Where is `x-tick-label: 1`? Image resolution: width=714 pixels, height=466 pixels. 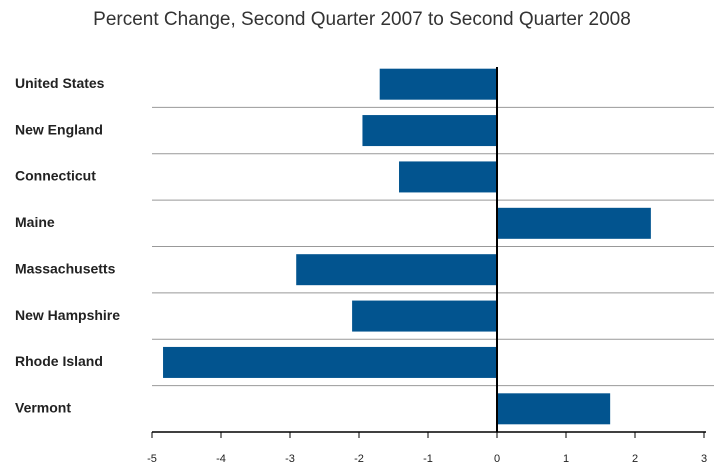
x-tick-label: 1 is located at coordinates (566, 459).